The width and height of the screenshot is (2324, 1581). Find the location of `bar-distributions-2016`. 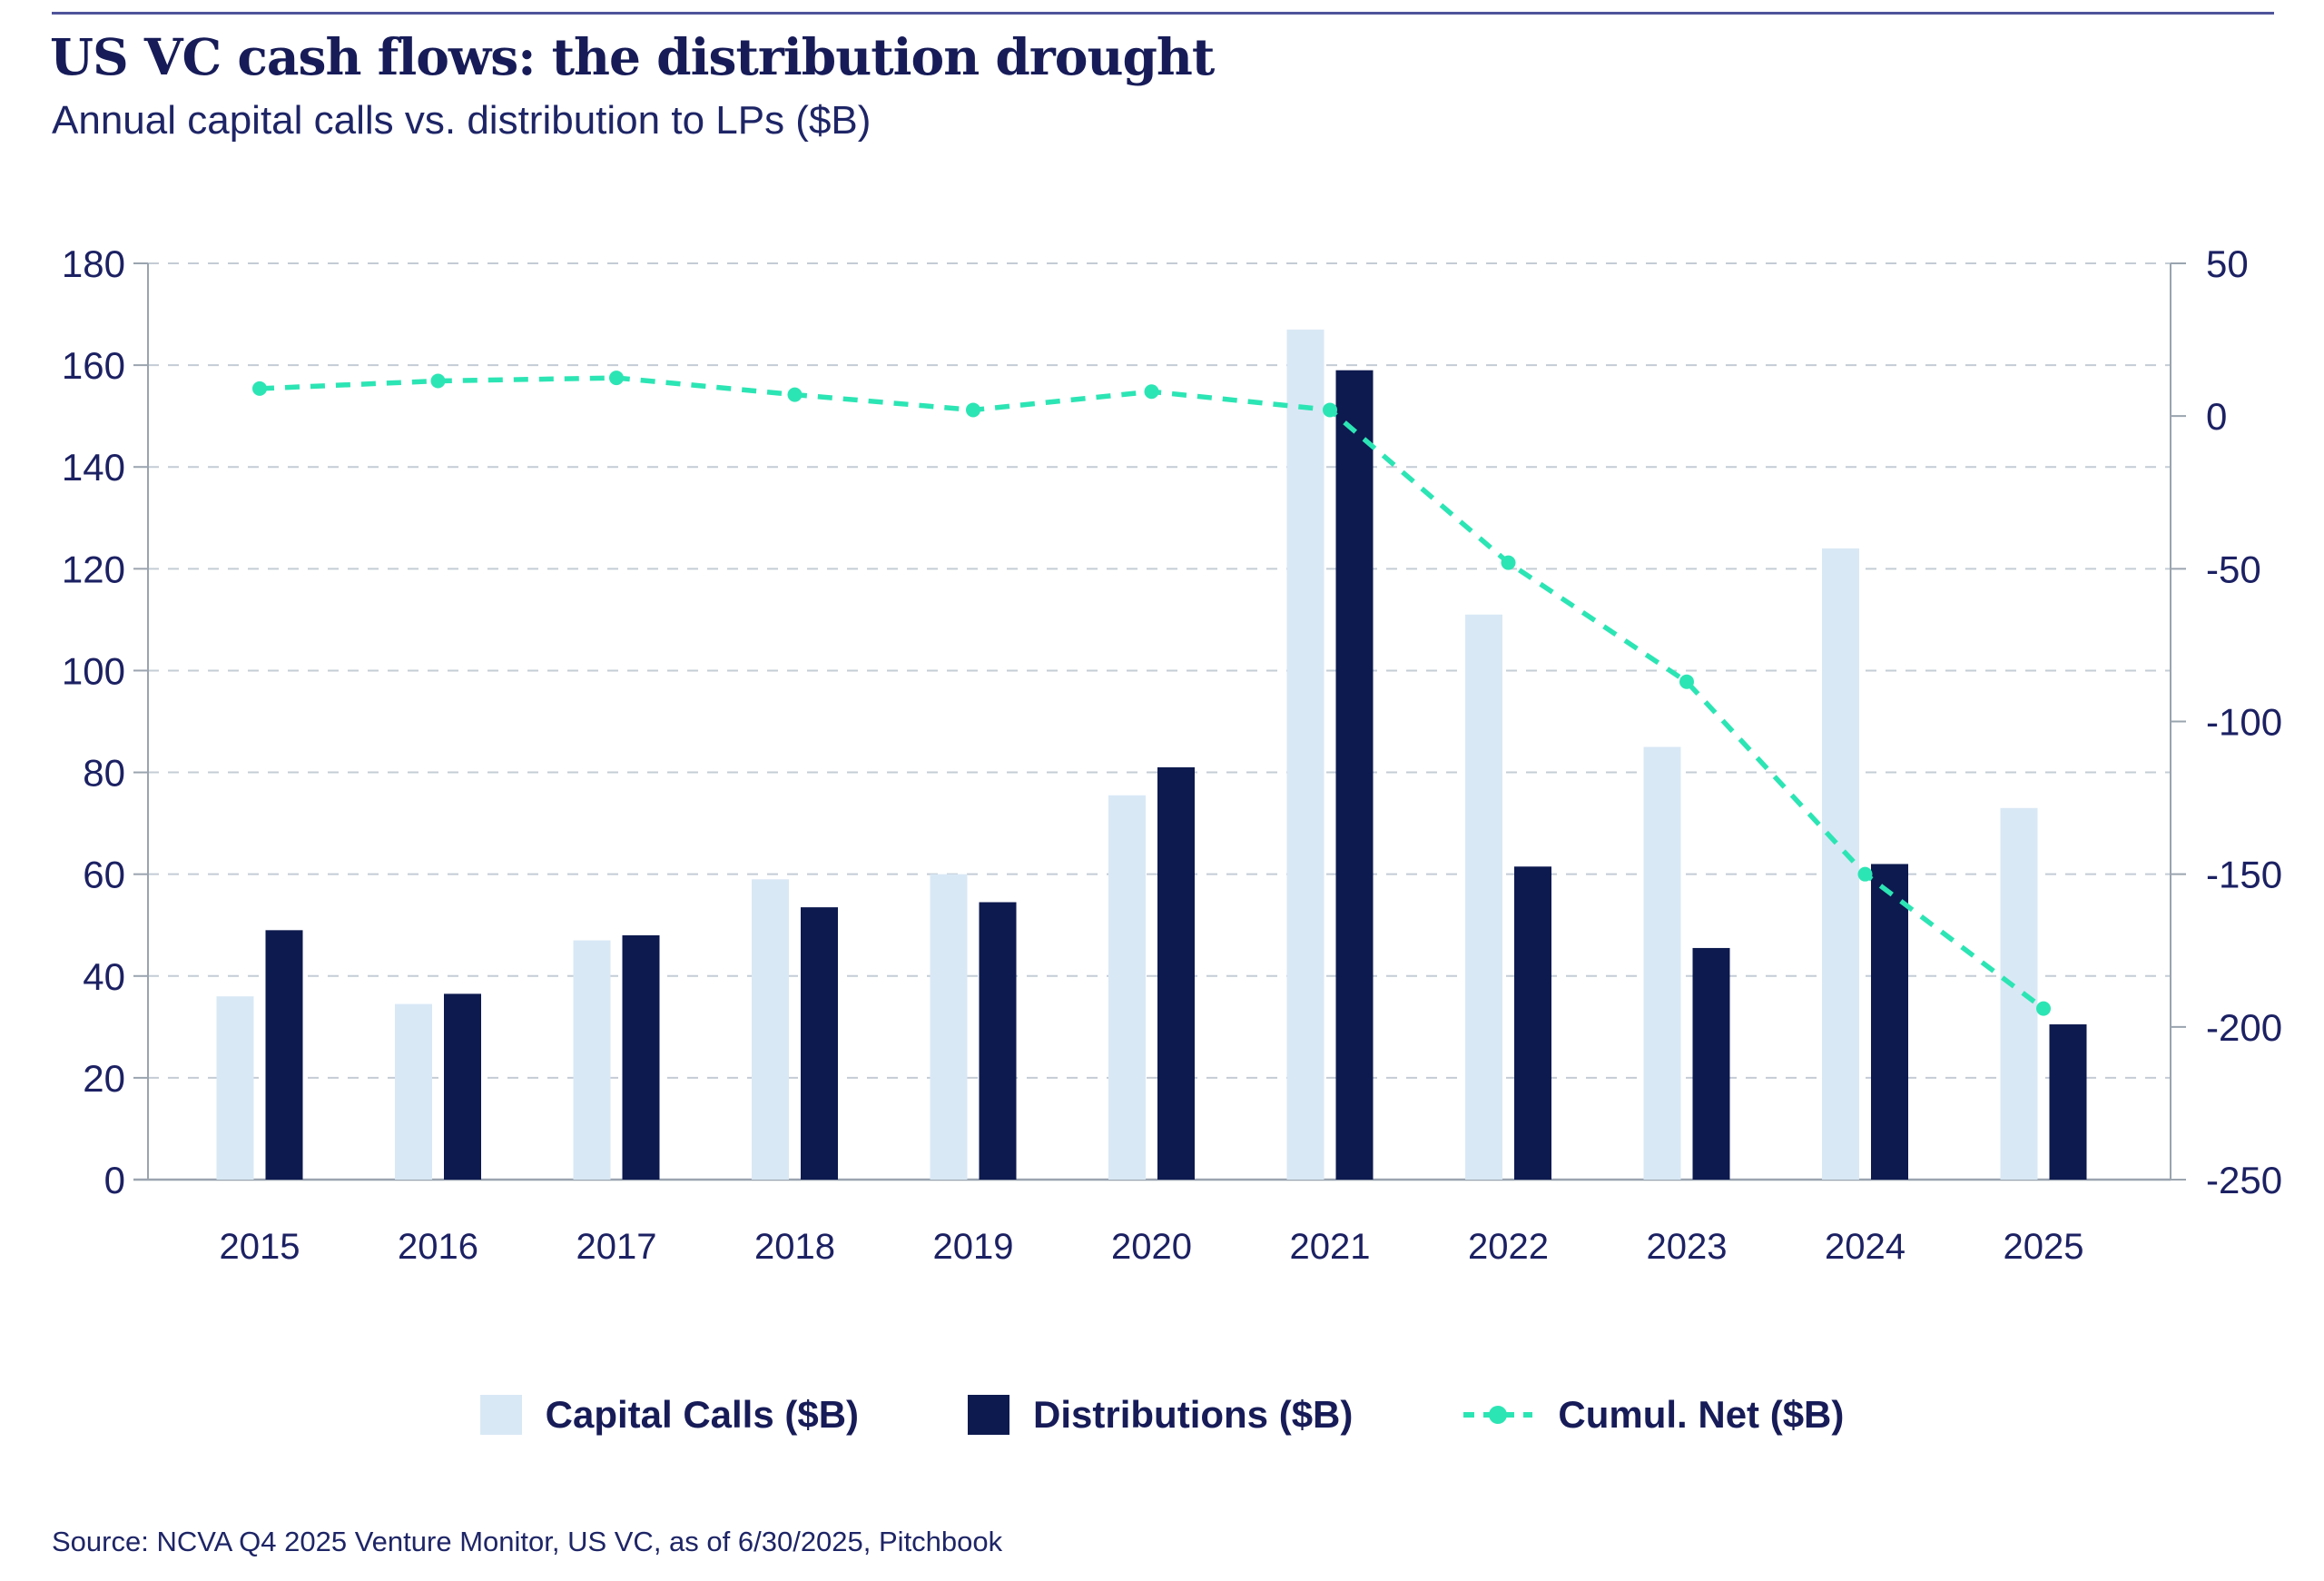

bar-distributions-2016 is located at coordinates (462, 1086).